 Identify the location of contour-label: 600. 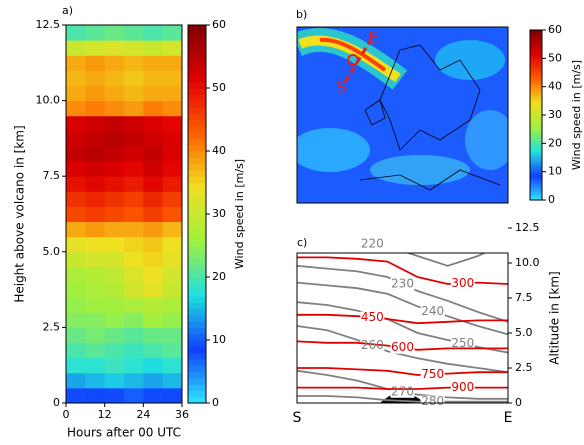
(402, 347).